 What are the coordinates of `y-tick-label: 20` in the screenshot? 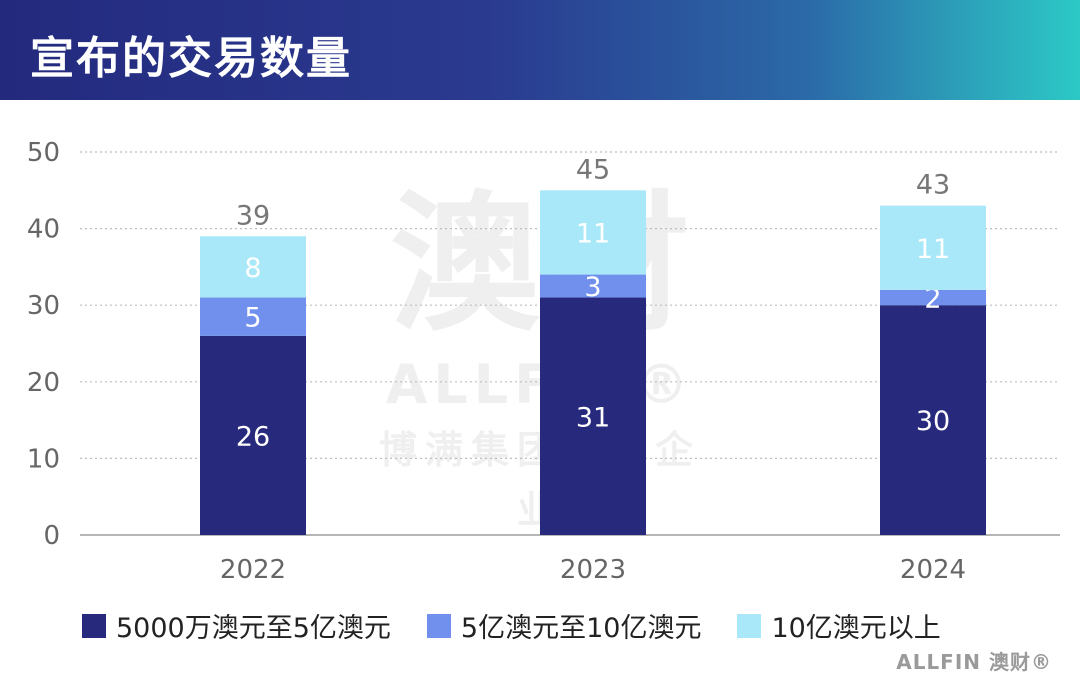 It's located at (43, 383).